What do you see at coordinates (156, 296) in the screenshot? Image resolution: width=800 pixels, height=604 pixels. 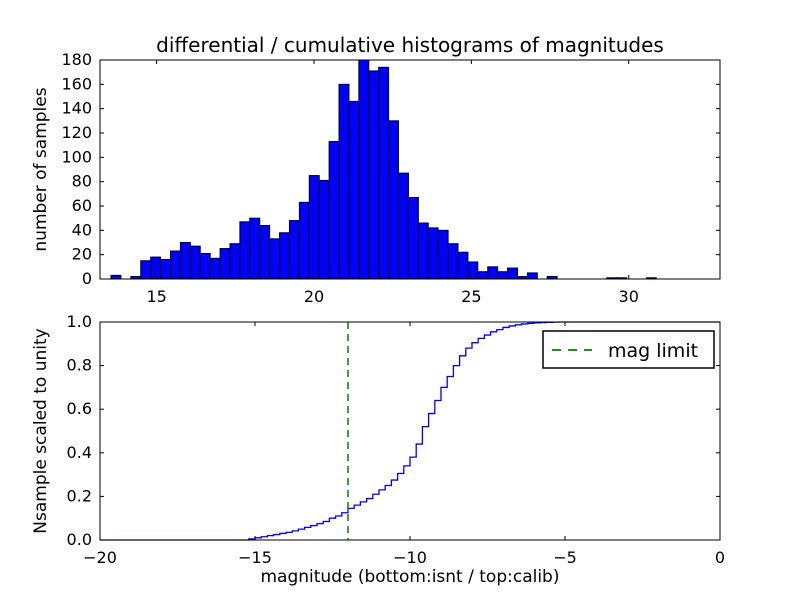 I see `x-tick-label: 15` at bounding box center [156, 296].